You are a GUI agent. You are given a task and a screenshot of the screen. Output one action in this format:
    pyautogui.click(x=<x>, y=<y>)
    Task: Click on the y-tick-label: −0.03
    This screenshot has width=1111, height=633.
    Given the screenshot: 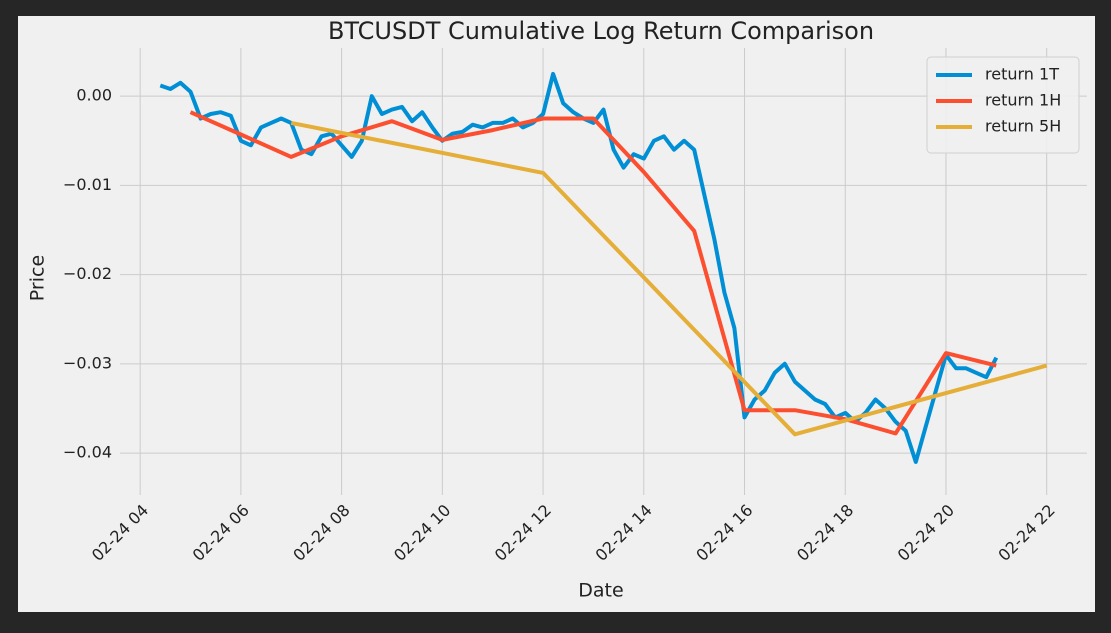 What is the action you would take?
    pyautogui.click(x=87, y=362)
    